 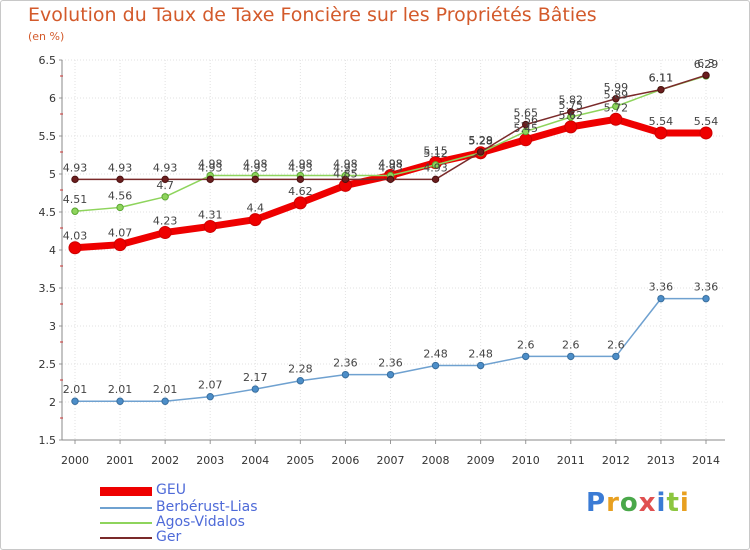 I want to click on data-label-agos-vidalos: 5.75, so click(x=571, y=105).